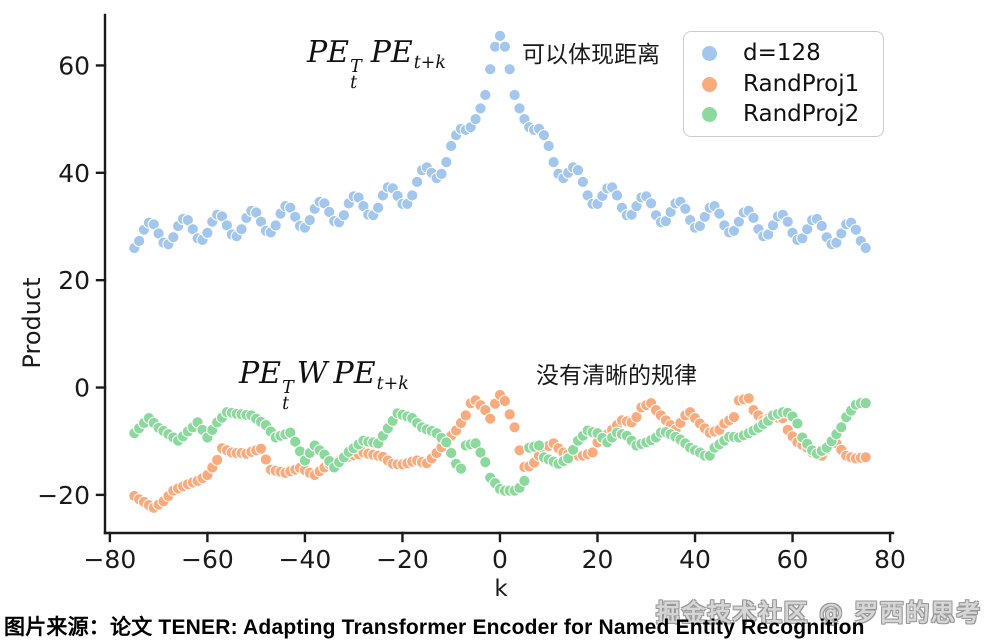 This screenshot has width=991, height=643. I want to click on x-tick-label: −80, so click(109, 559).